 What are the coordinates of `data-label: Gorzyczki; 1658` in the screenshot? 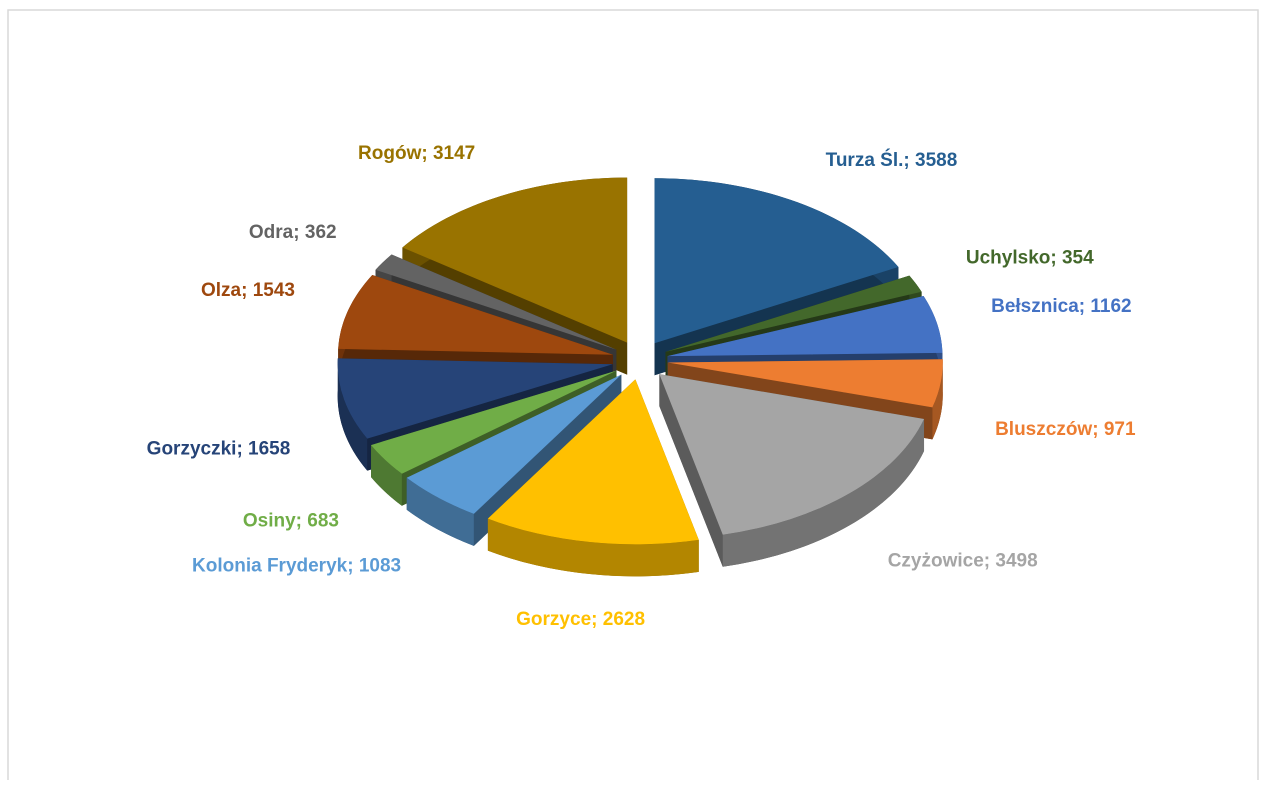 It's located at (219, 448).